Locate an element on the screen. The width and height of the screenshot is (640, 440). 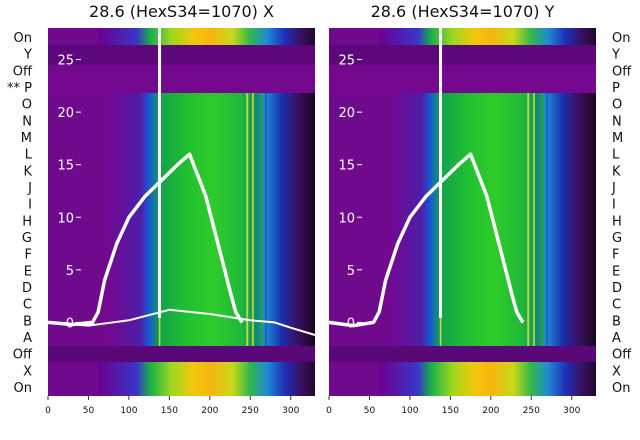
row-label: ** P is located at coordinates (19, 88).